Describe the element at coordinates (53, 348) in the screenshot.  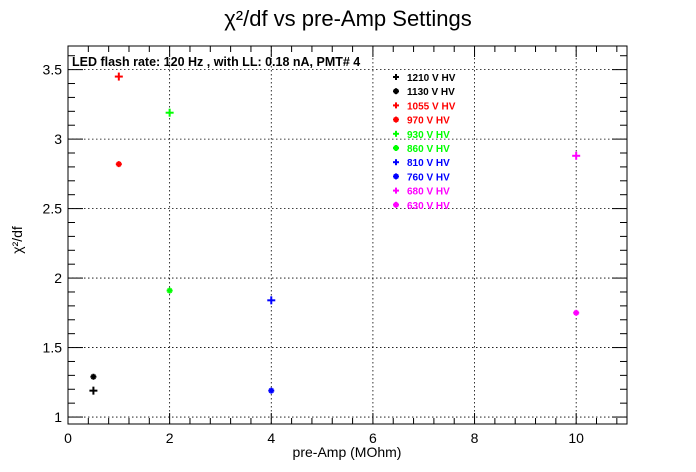
I see `y-tick-label: 1.5` at that location.